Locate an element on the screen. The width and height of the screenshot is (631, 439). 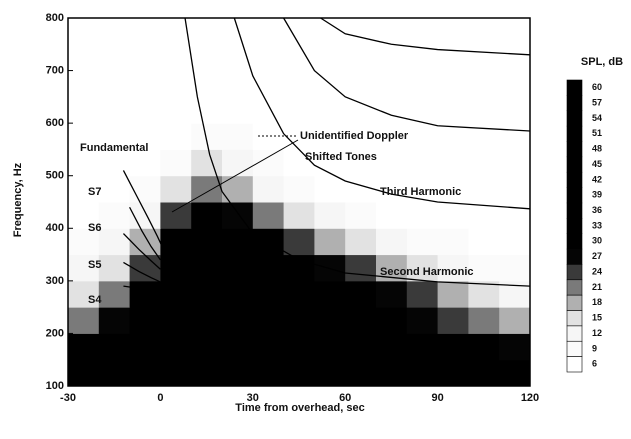
colorbar-tick-label: 9 is located at coordinates (594, 348).